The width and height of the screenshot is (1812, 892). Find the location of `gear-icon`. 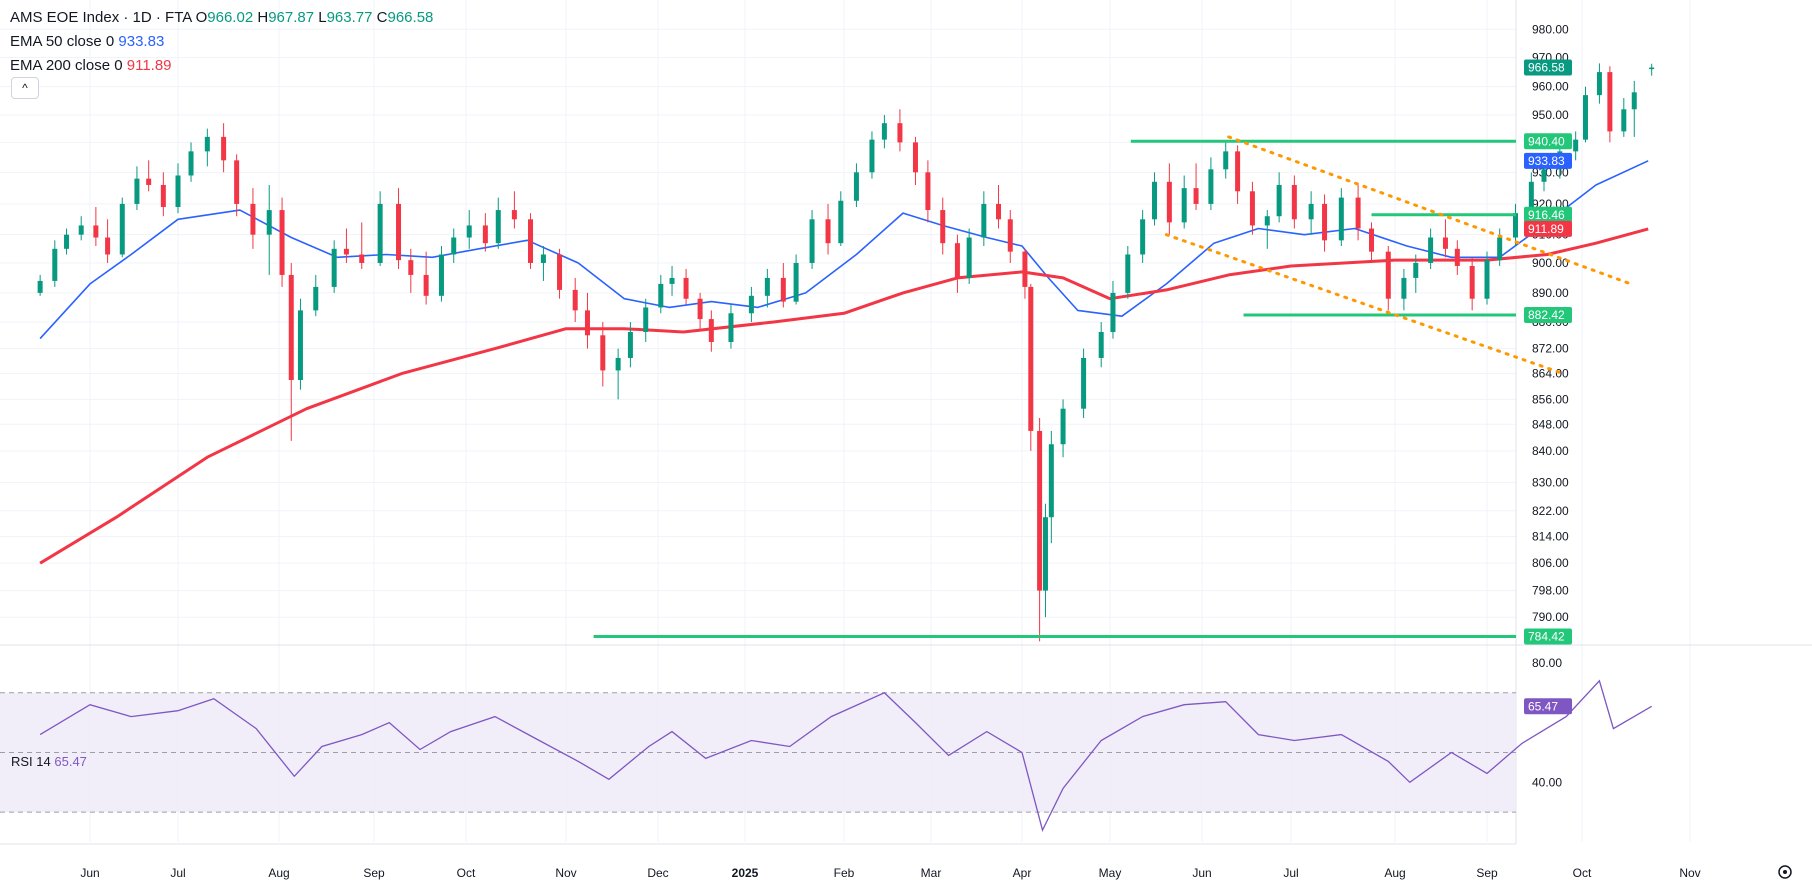

gear-icon is located at coordinates (1785, 872).